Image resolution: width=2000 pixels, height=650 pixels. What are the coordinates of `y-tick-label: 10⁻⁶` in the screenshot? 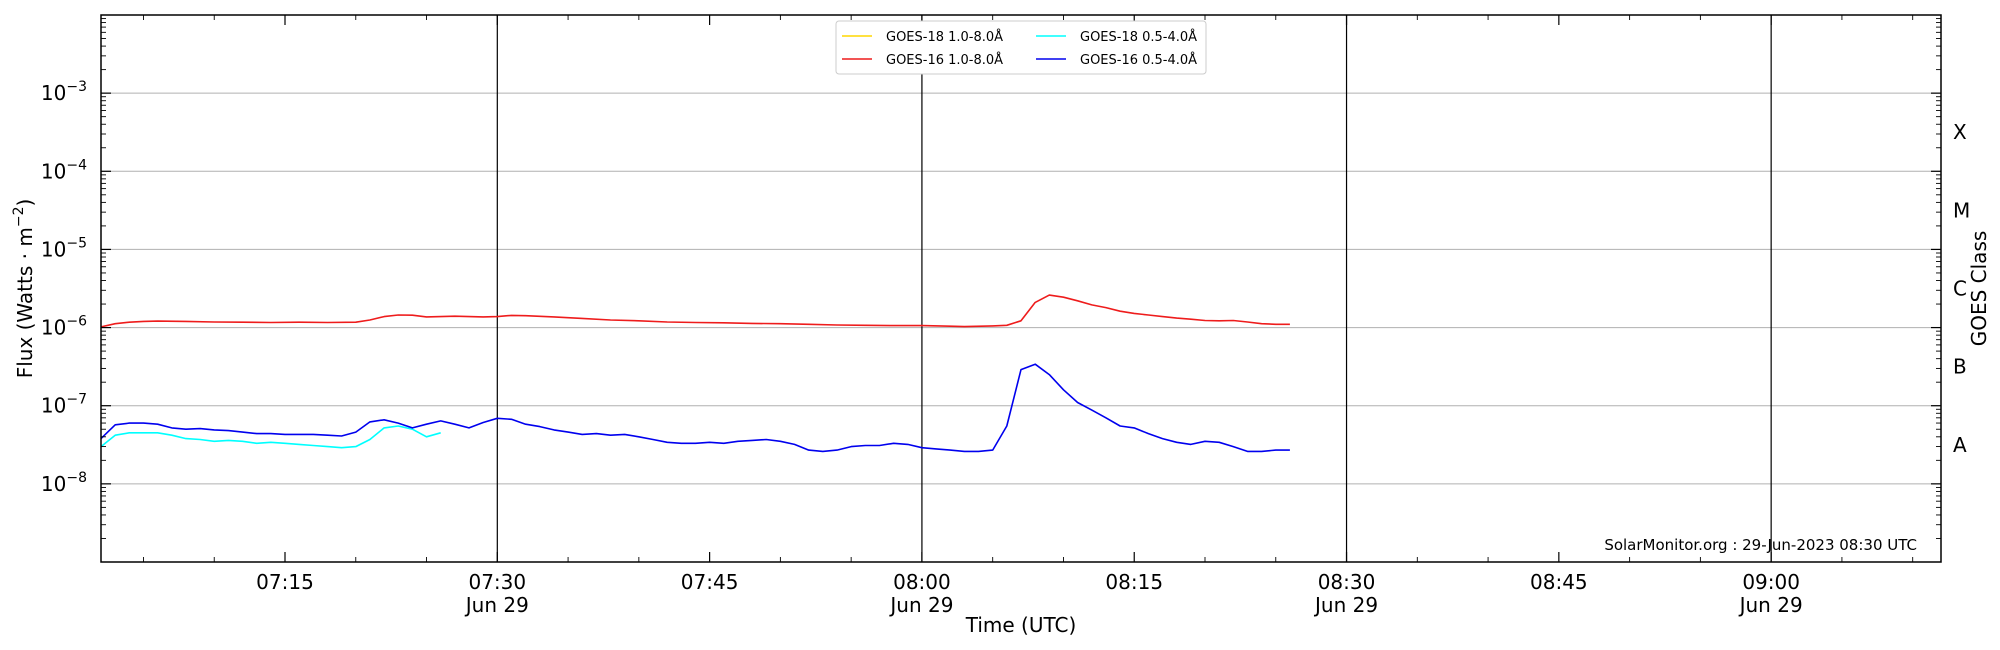 It's located at (64, 327).